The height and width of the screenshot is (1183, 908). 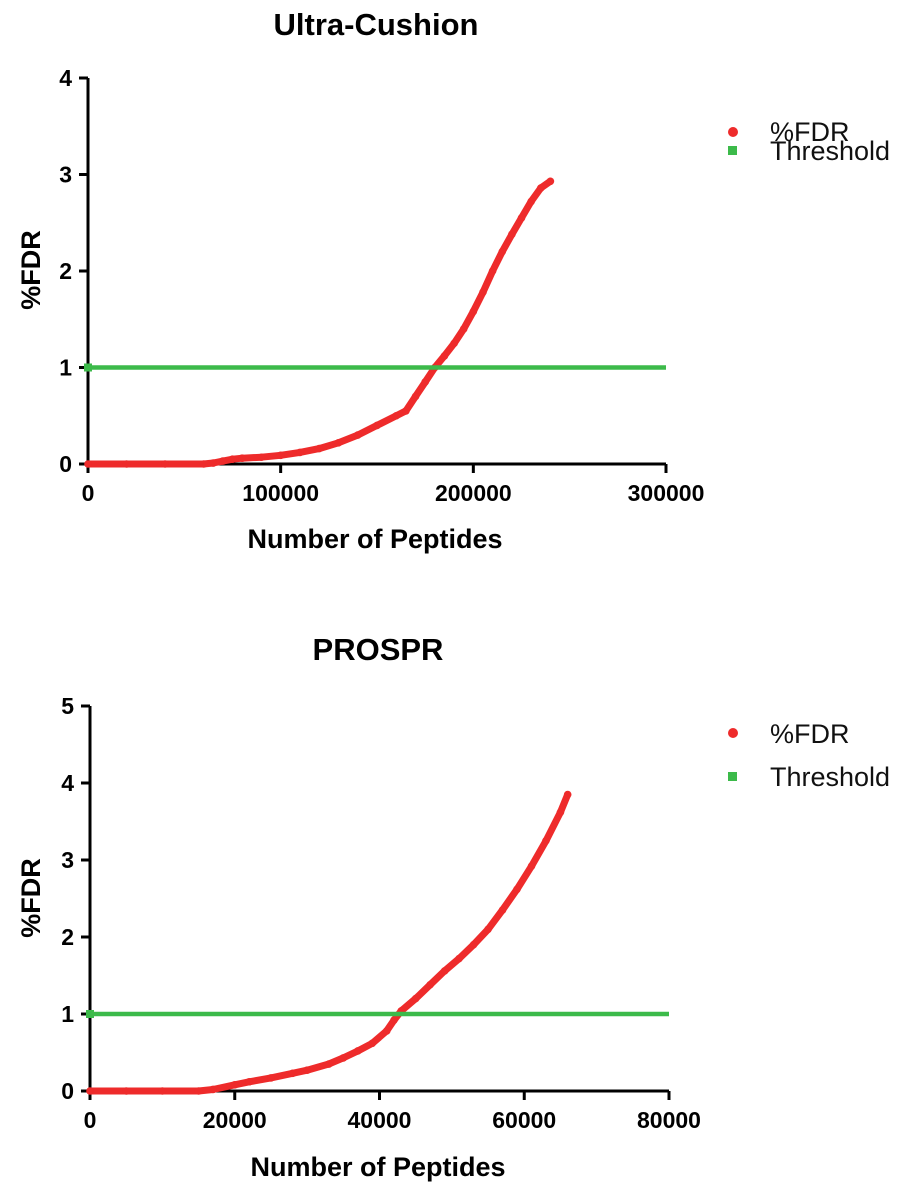 I want to click on x-tick-label: 20000, so click(x=235, y=1120).